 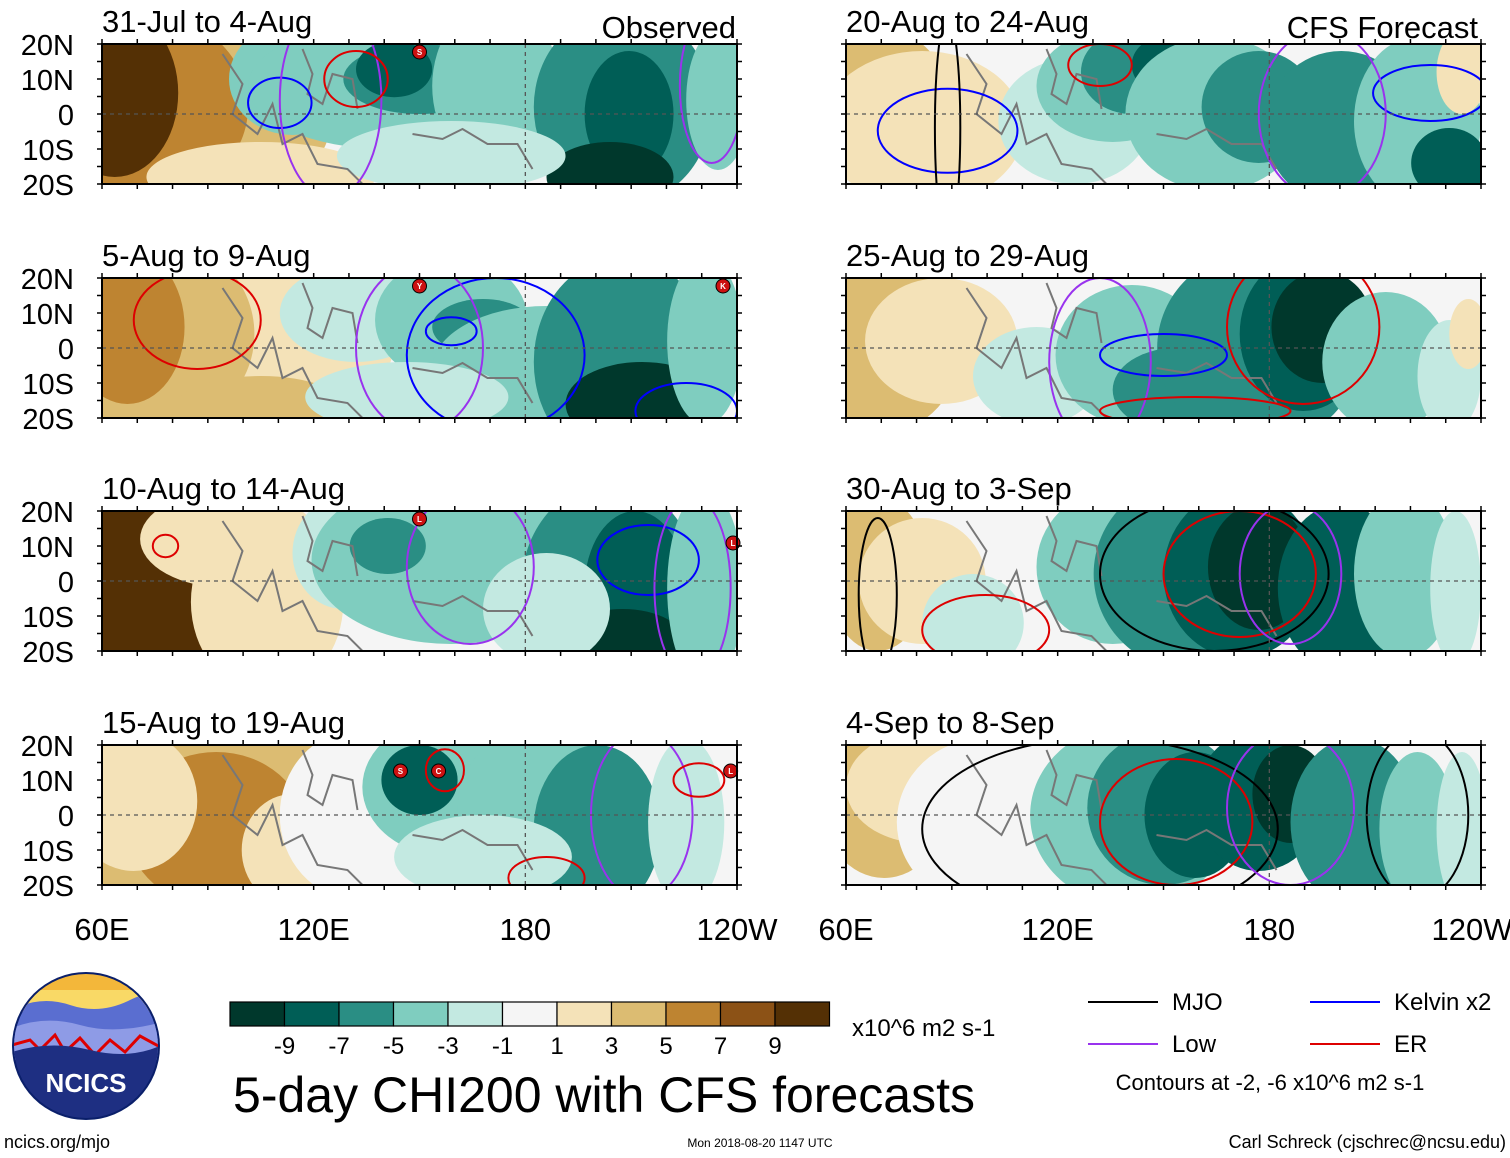 I want to click on legend-label: Kelvin x2, so click(x=1442, y=1002).